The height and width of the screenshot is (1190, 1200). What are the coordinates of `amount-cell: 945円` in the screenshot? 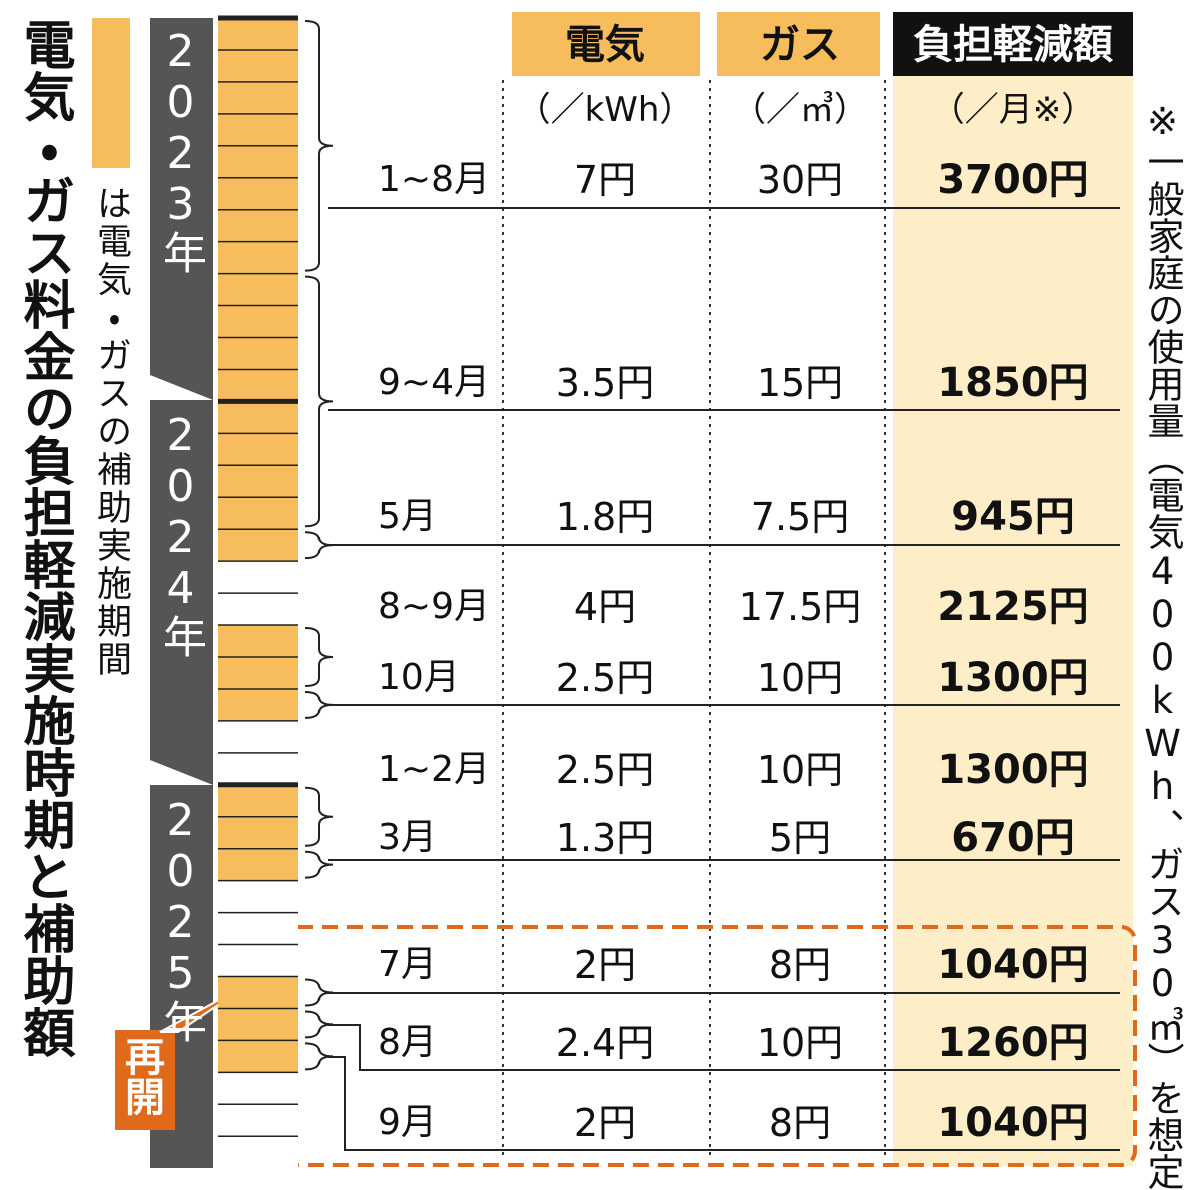 It's located at (1013, 517).